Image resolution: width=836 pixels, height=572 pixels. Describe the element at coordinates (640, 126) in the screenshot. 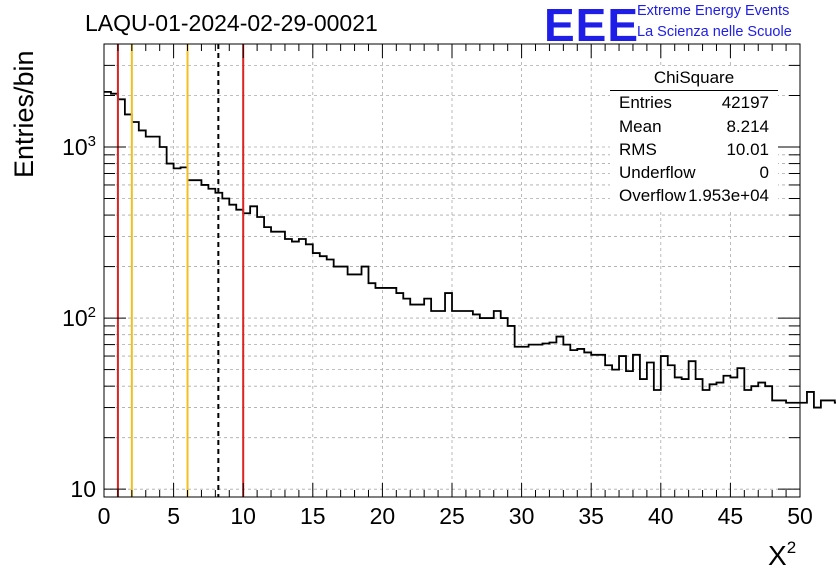

I see `stats-label: Mean` at that location.